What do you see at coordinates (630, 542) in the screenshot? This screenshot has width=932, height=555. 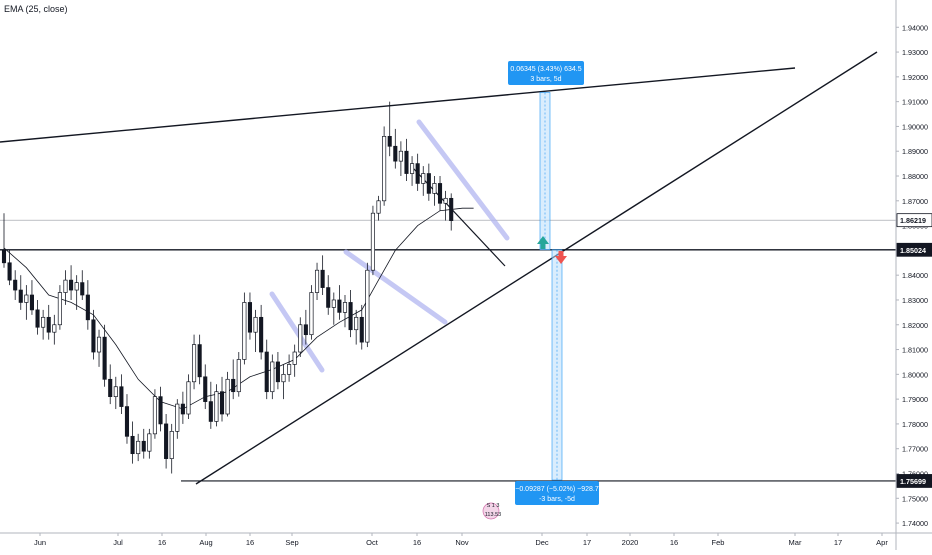 I see `x-tick-label: 2020` at bounding box center [630, 542].